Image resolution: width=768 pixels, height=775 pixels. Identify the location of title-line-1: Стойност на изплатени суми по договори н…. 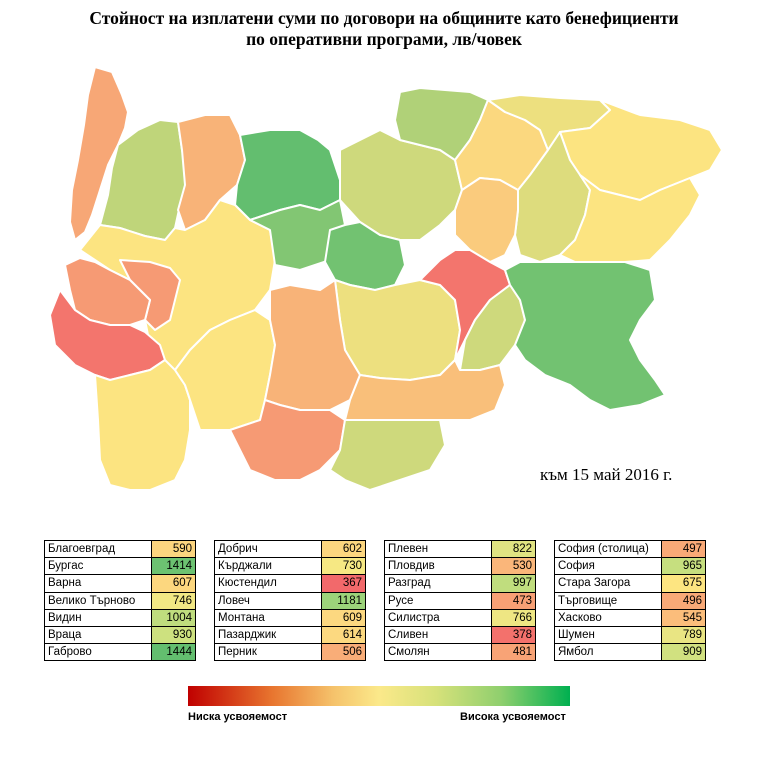
(384, 18).